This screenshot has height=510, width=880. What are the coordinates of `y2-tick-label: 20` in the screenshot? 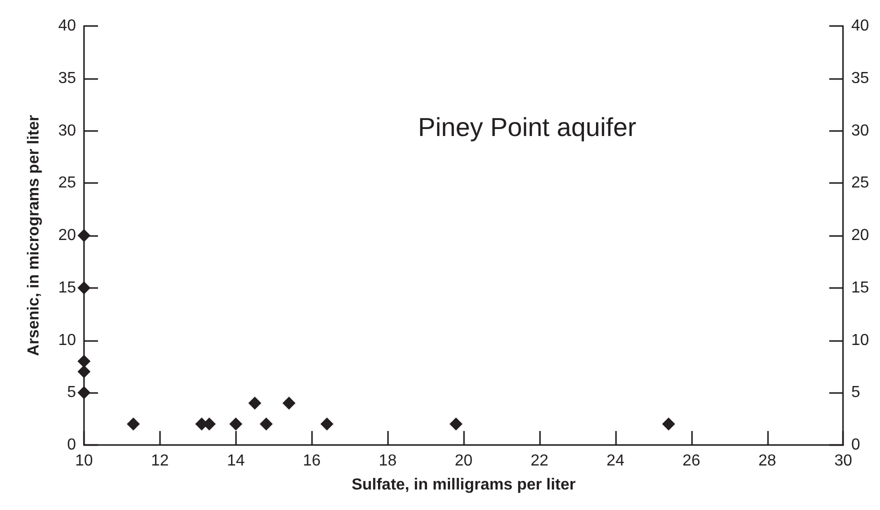 It's located at (860, 235).